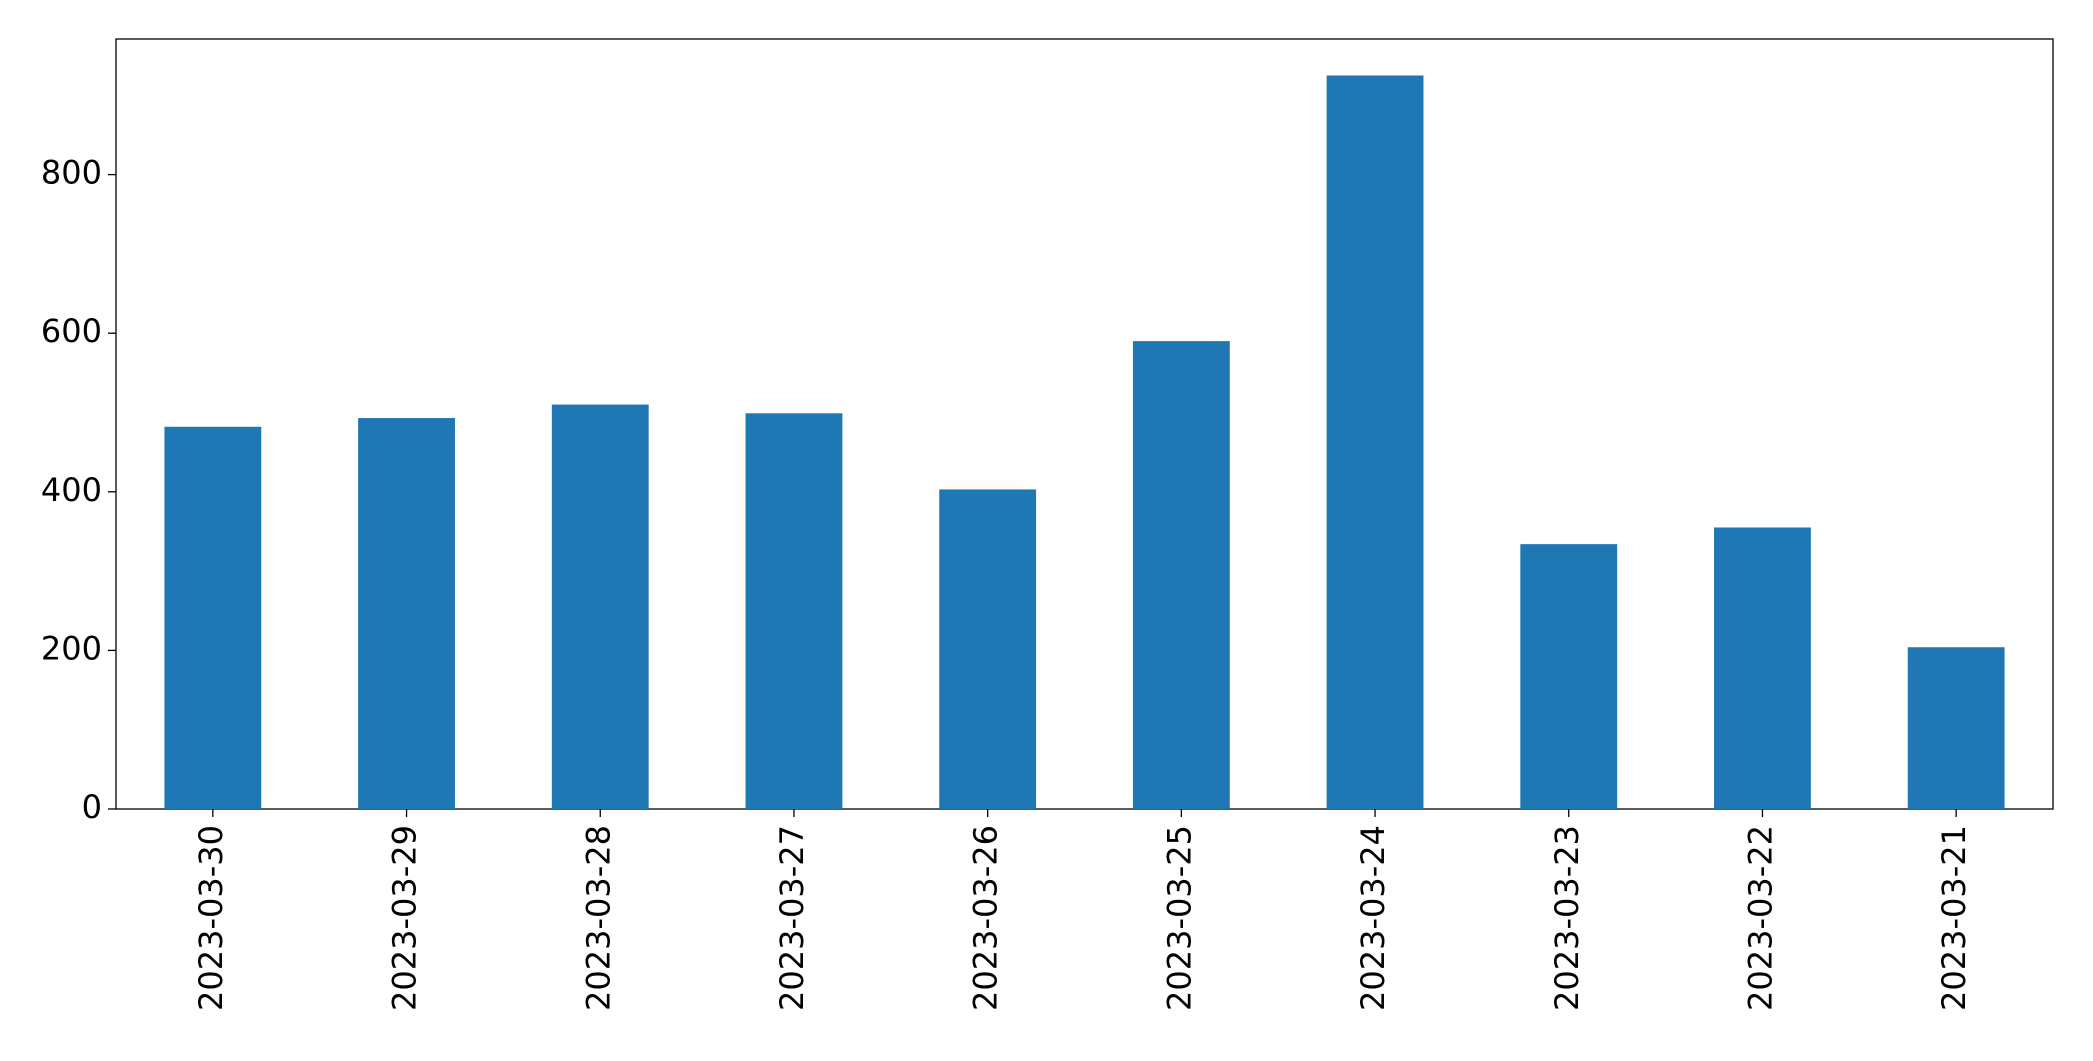 This screenshot has height=1061, width=2093. I want to click on y-tick-label: 600, so click(71, 331).